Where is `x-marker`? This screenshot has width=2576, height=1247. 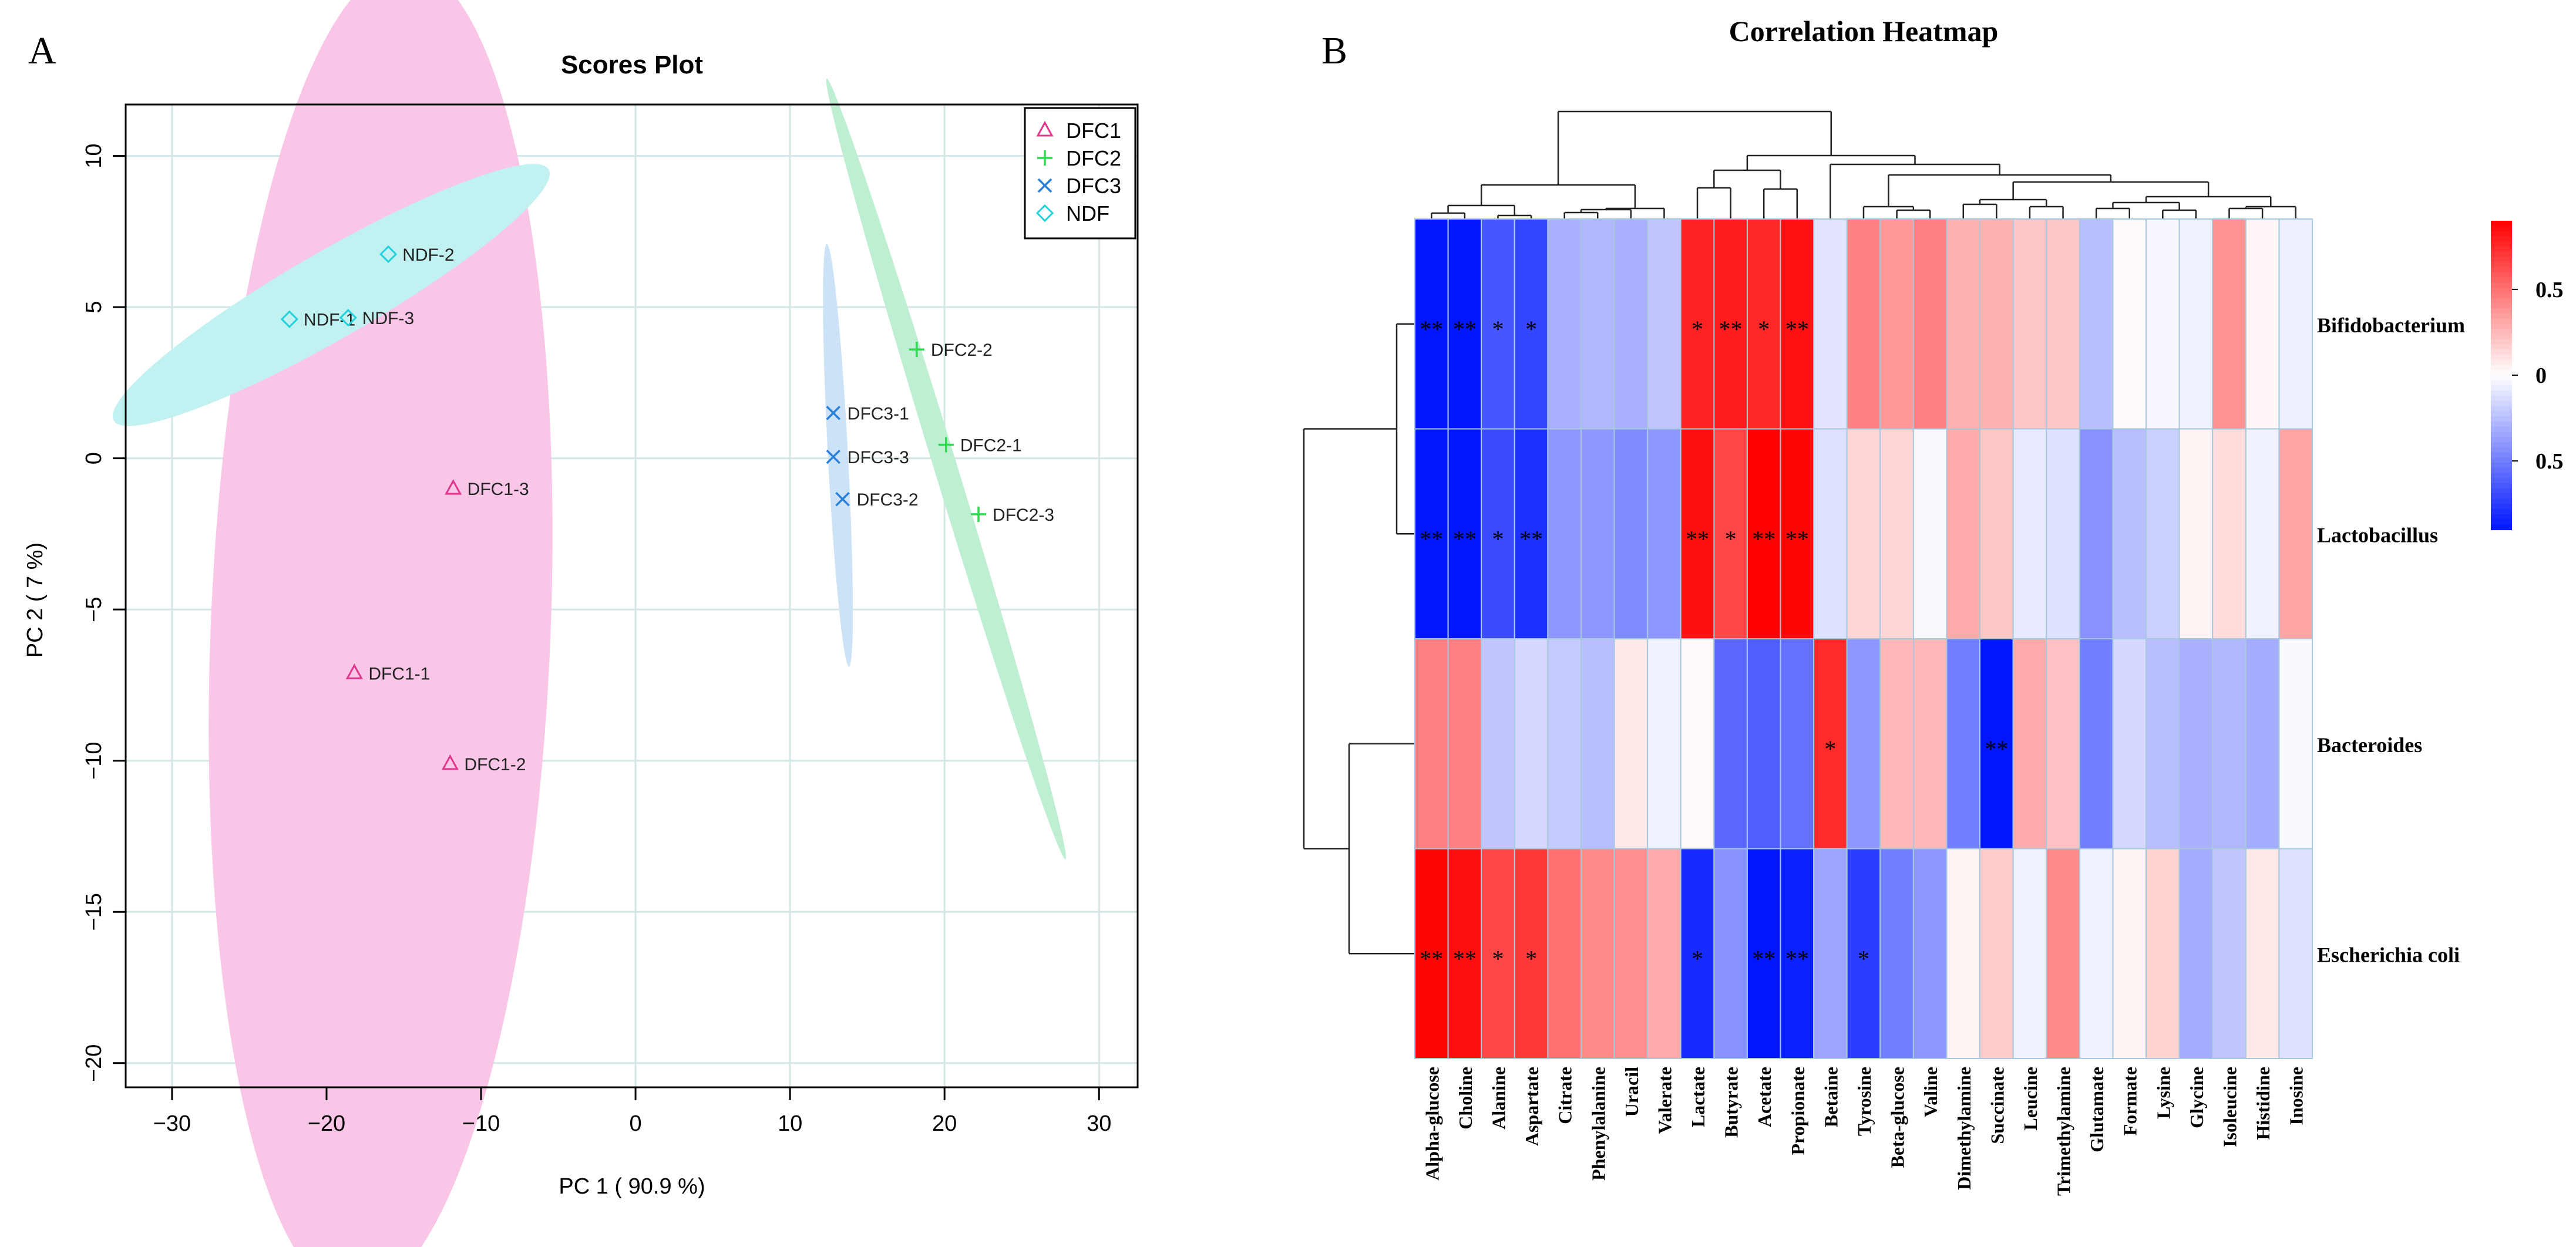 x-marker is located at coordinates (833, 413).